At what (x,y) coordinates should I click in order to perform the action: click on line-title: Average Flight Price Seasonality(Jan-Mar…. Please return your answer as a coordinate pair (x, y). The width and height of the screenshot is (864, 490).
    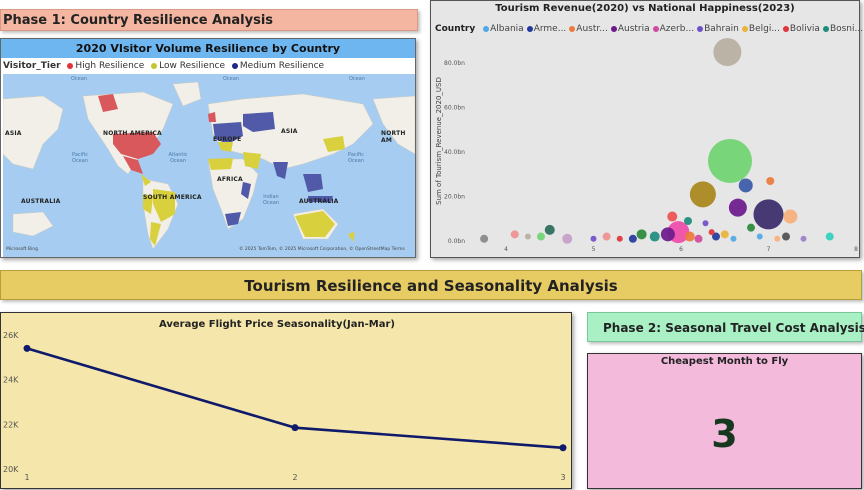
    Looking at the image, I should click on (277, 324).